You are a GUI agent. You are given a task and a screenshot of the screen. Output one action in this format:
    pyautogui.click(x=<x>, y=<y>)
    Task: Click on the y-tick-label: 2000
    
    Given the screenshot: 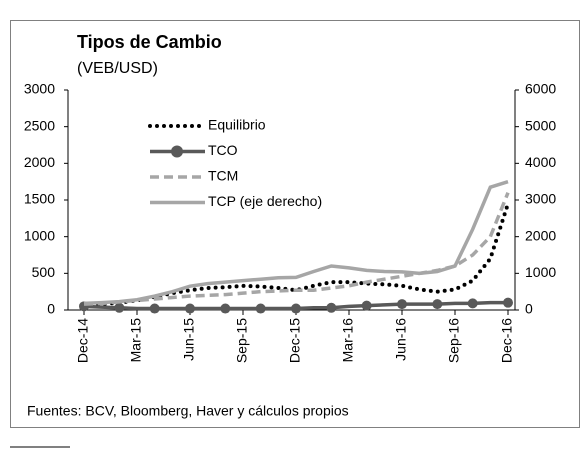 What is the action you would take?
    pyautogui.click(x=39, y=162)
    